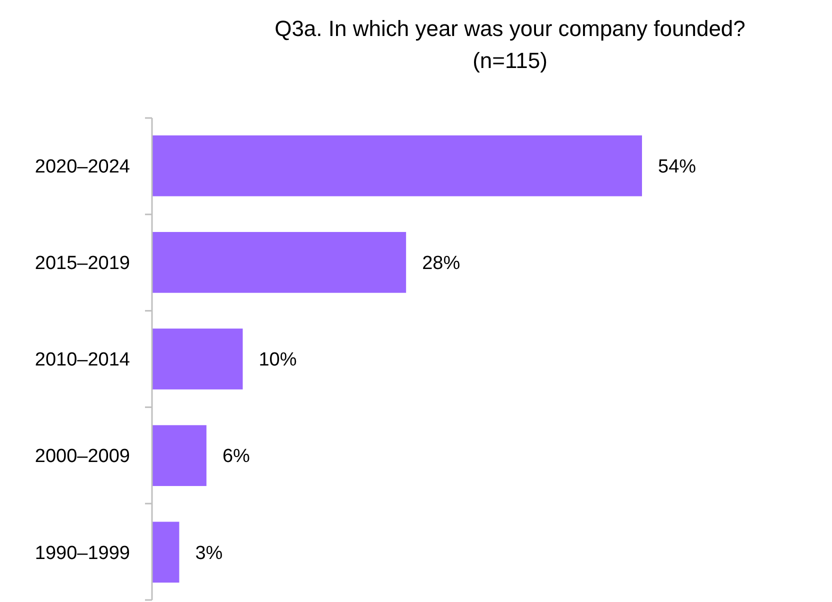 This screenshot has width=832, height=602. Describe the element at coordinates (510, 28) in the screenshot. I see `chart-title: Q3a. In which year was your company founded?` at that location.